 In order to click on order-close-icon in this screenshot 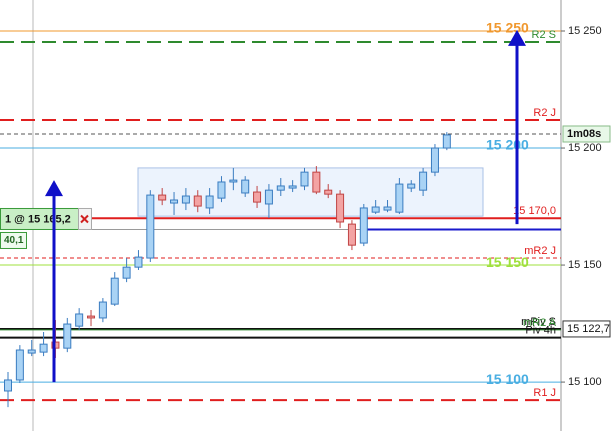, I will do `click(84, 219)`.